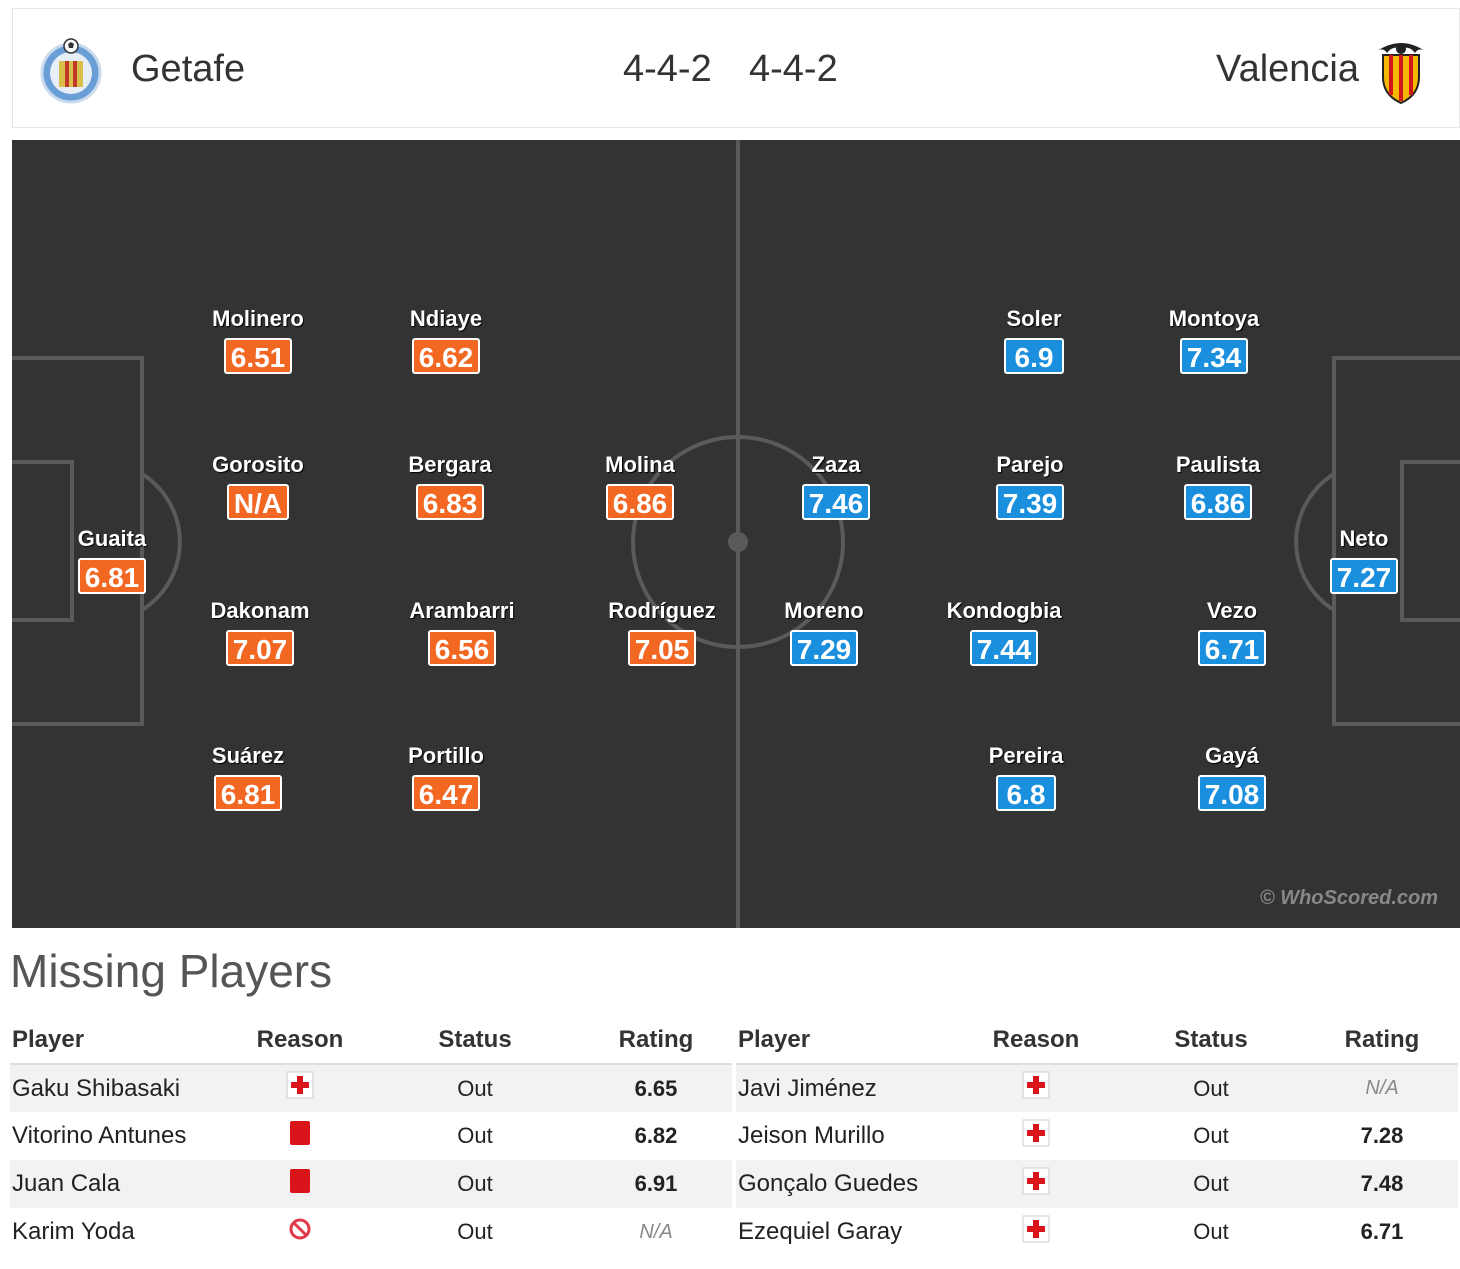  I want to click on player-away-0: Neto 7.27, so click(1364, 560).